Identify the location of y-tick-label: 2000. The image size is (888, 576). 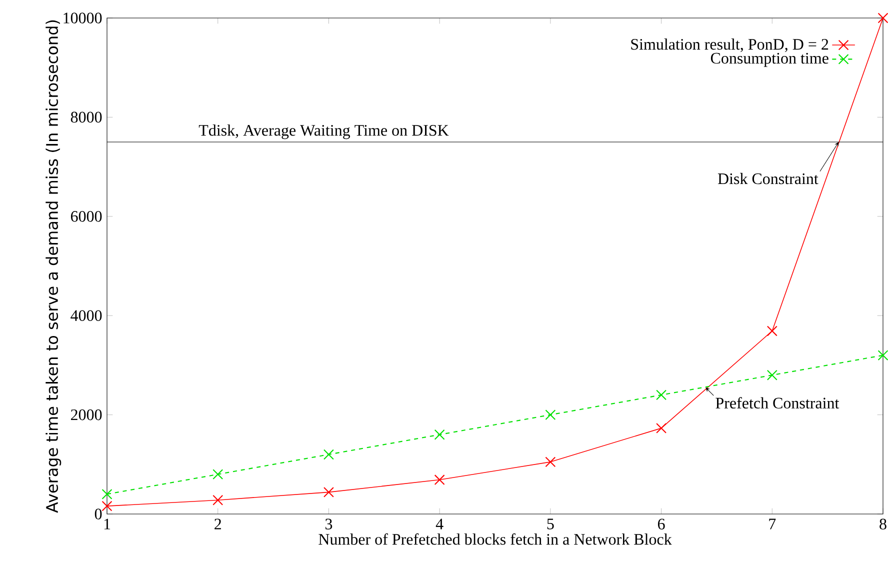
(86, 414).